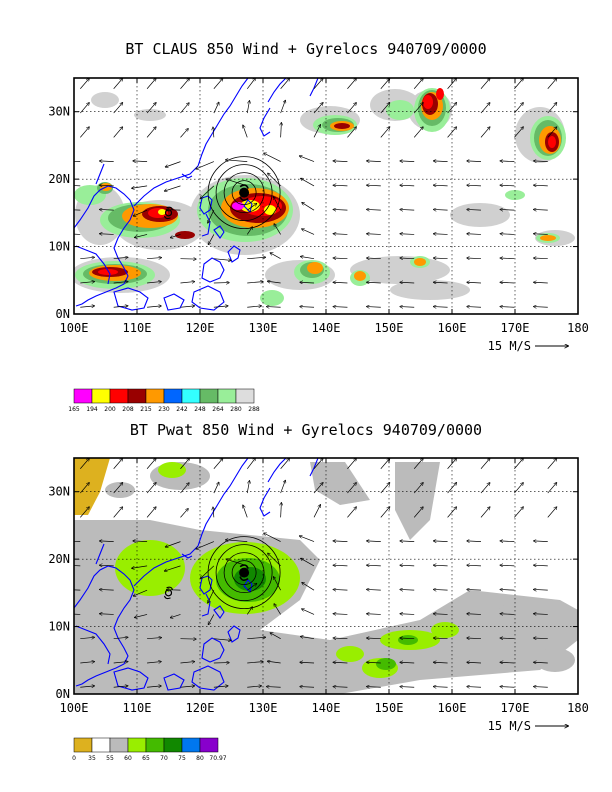 The image size is (612, 792). What do you see at coordinates (182, 758) in the screenshot?
I see `colorbar-label: 75` at bounding box center [182, 758].